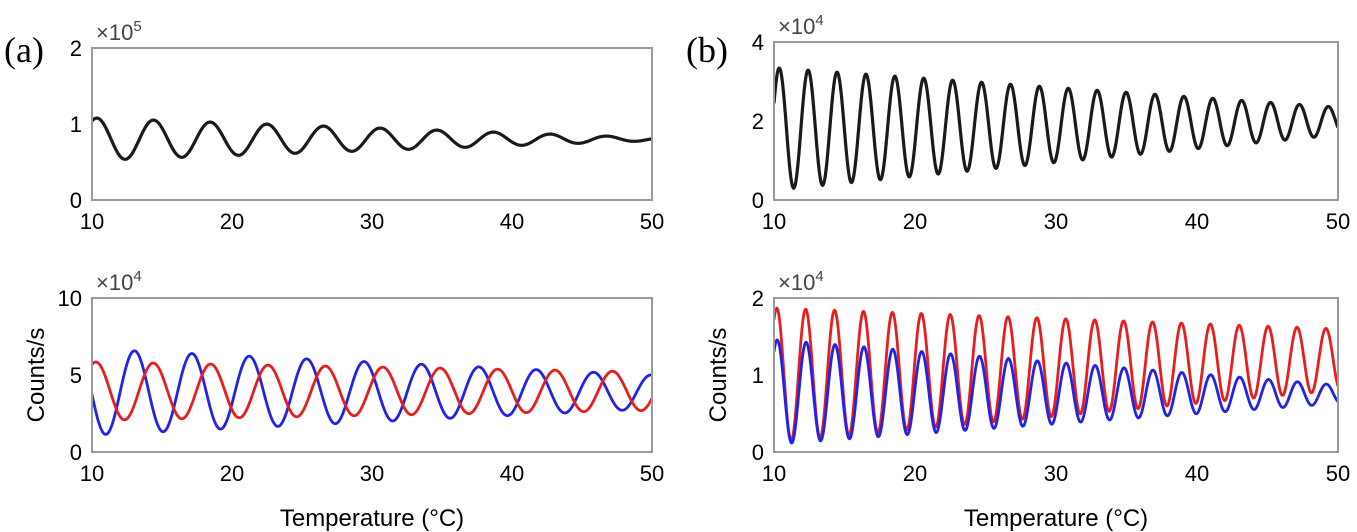  I want to click on y-tick-label: 4, so click(758, 42).